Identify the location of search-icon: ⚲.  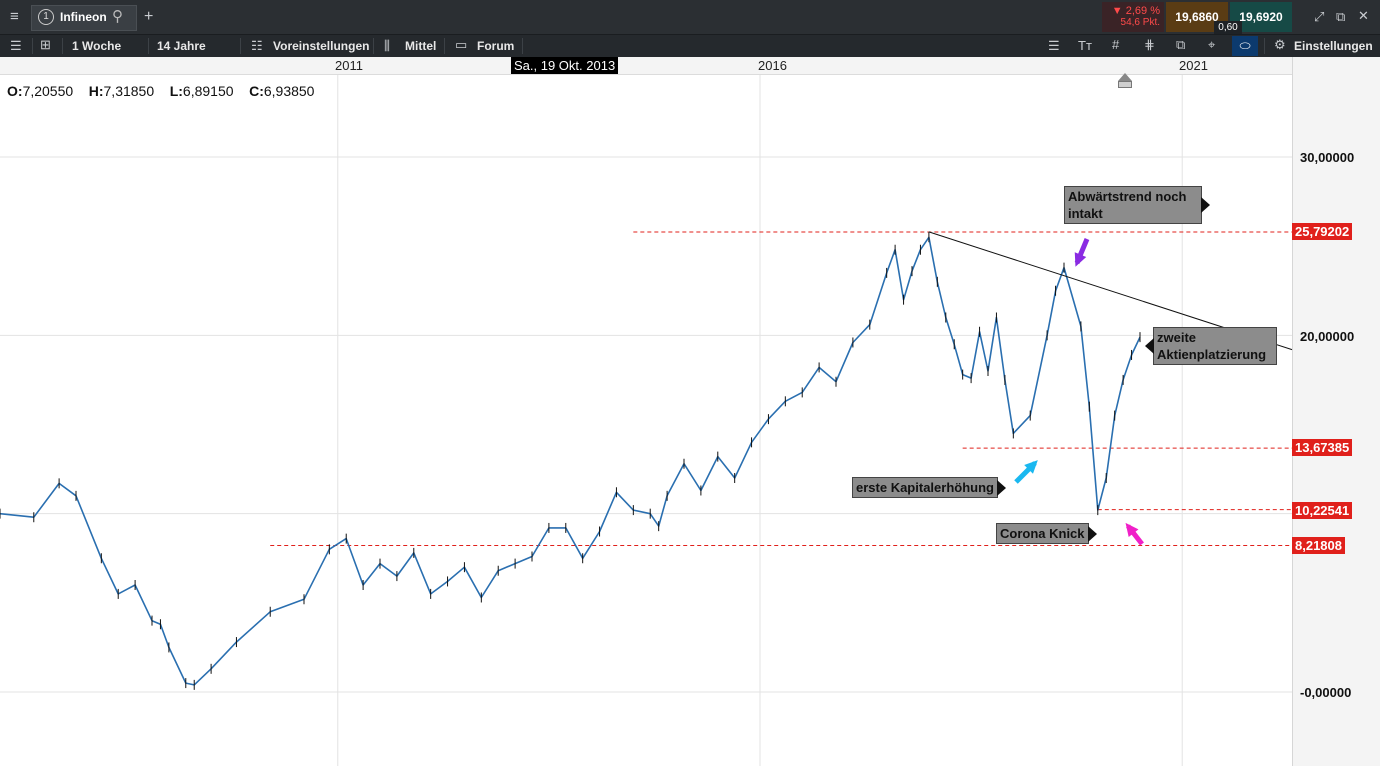
(117, 16).